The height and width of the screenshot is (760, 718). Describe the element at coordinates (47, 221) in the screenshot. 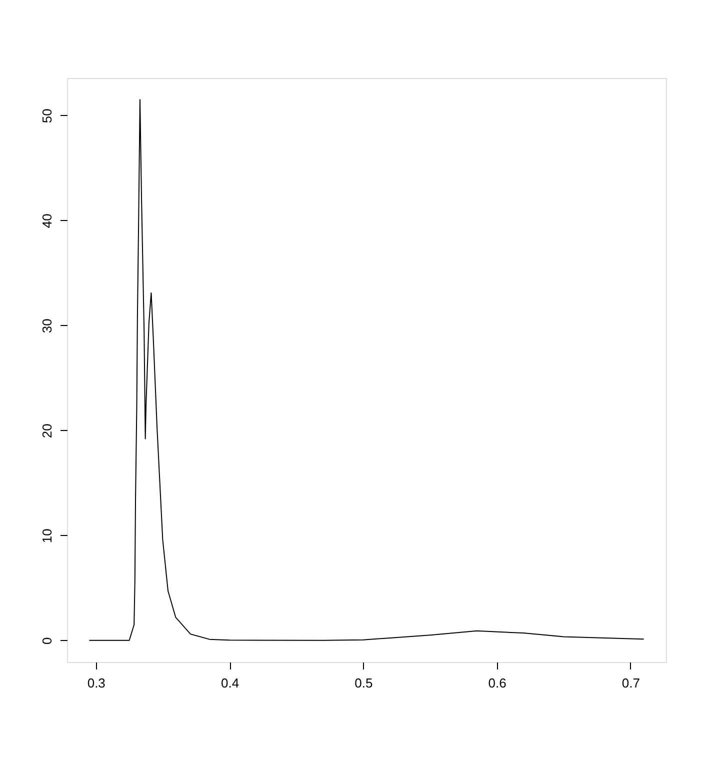

I see `y-tick-label: 40` at that location.